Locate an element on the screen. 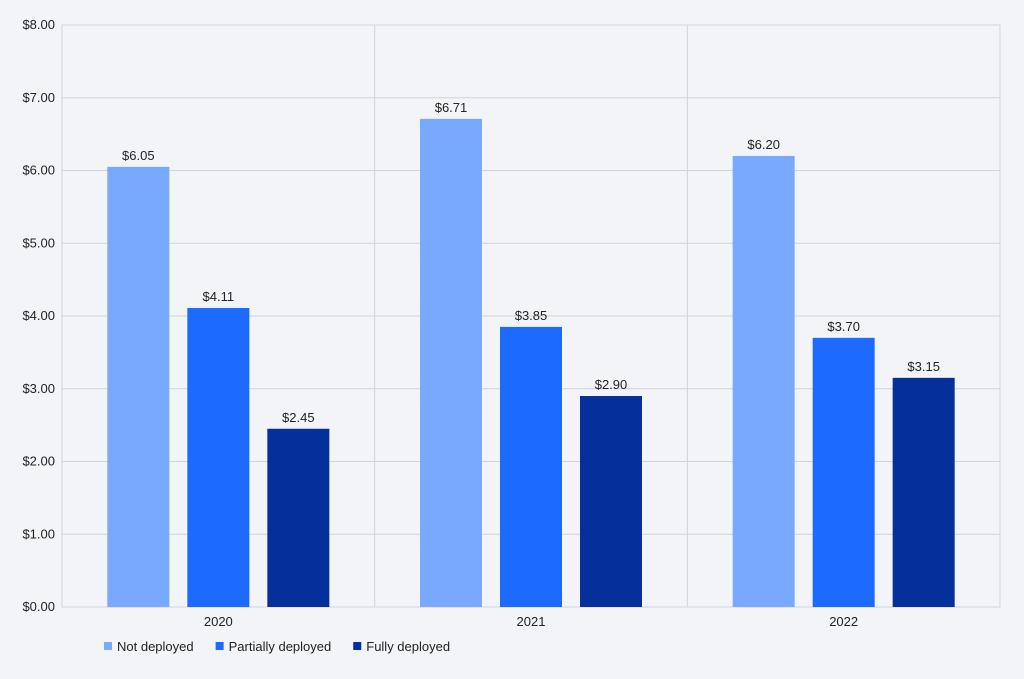  bar-value-label: $2.90 is located at coordinates (611, 384).